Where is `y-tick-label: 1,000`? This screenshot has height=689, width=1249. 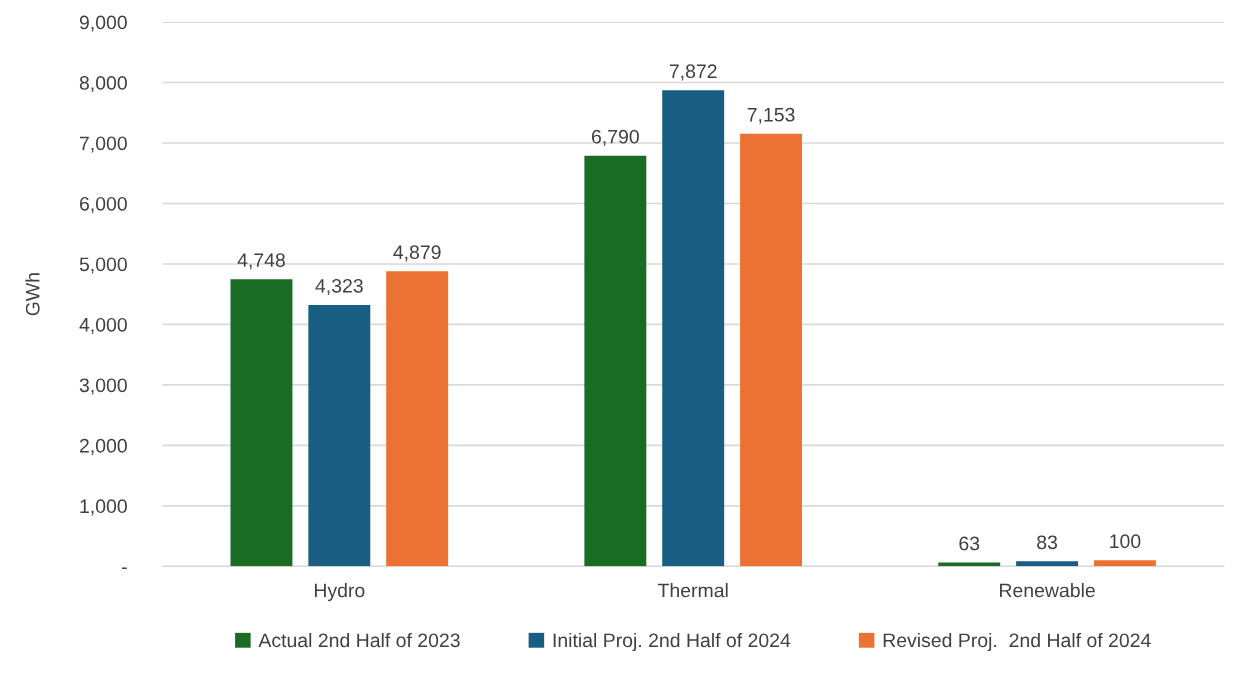
y-tick-label: 1,000 is located at coordinates (103, 507).